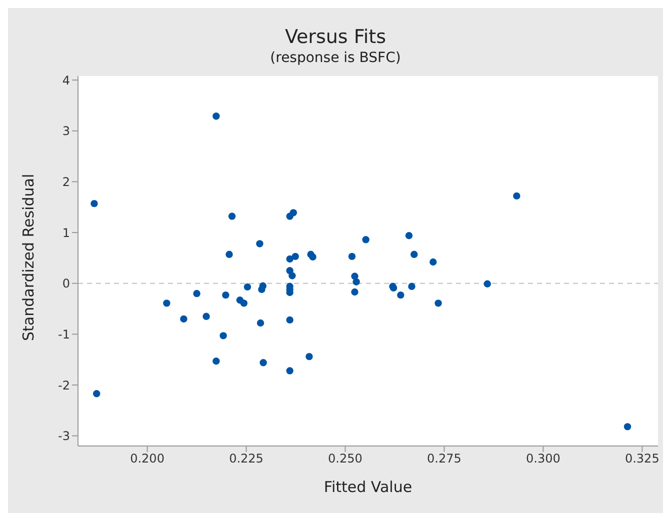 Image resolution: width=671 pixels, height=521 pixels. Describe the element at coordinates (66, 80) in the screenshot. I see `y-tick-label: 4` at that location.